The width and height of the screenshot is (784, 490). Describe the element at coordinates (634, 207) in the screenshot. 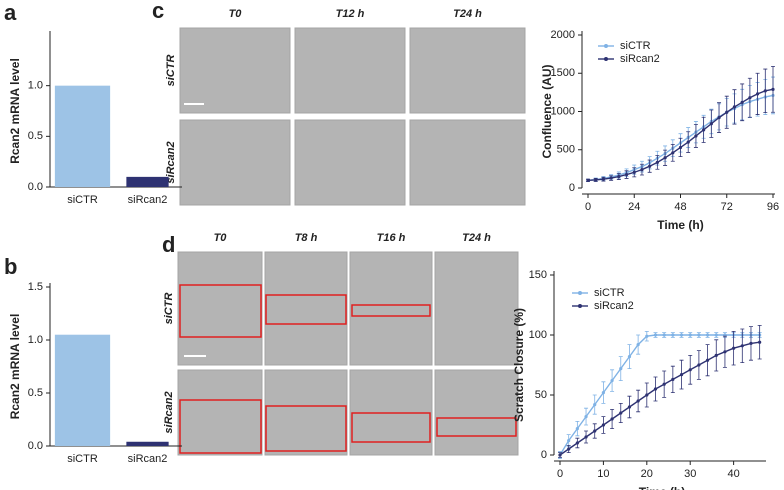

I see `x-tick-label: 24` at that location.